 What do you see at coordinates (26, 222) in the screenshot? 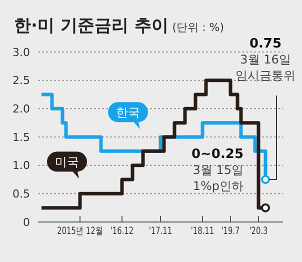
I see `y-tick-label: 0` at bounding box center [26, 222].